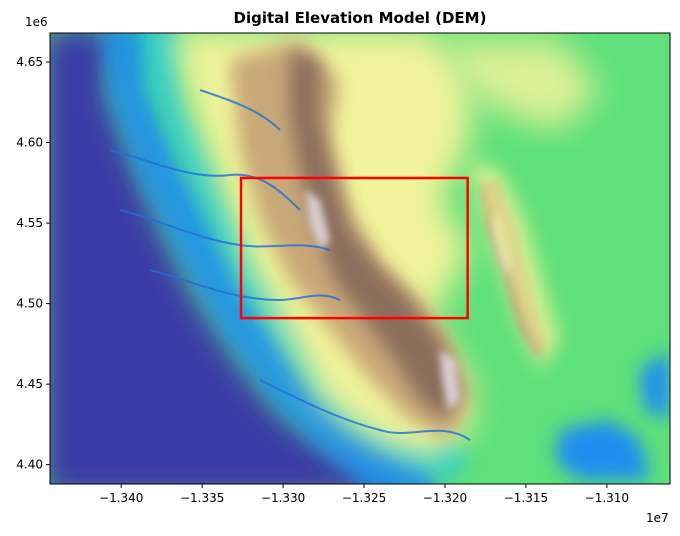 This screenshot has height=536, width=680. Describe the element at coordinates (612, 415) in the screenshot. I see `dem-southeast-basin` at that location.